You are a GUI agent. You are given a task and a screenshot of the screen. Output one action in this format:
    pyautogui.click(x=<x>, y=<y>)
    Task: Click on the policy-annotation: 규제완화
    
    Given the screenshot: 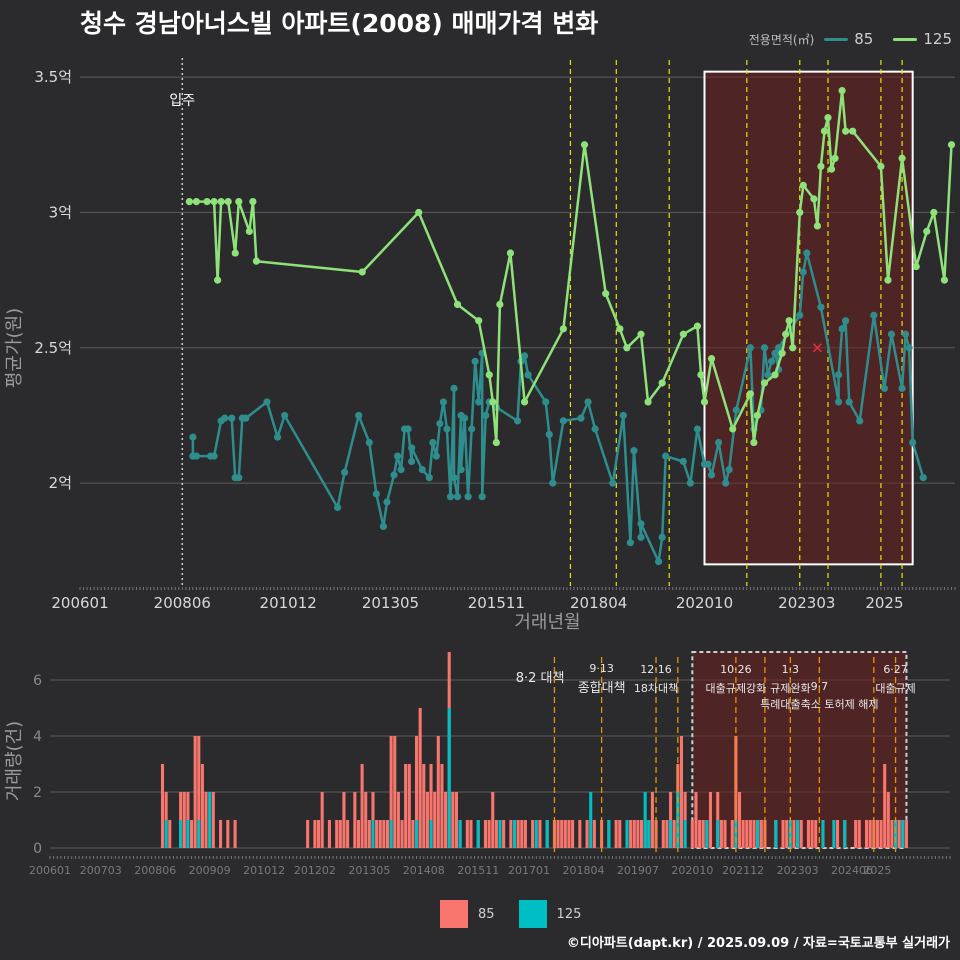 What is the action you would take?
    pyautogui.click(x=790, y=688)
    